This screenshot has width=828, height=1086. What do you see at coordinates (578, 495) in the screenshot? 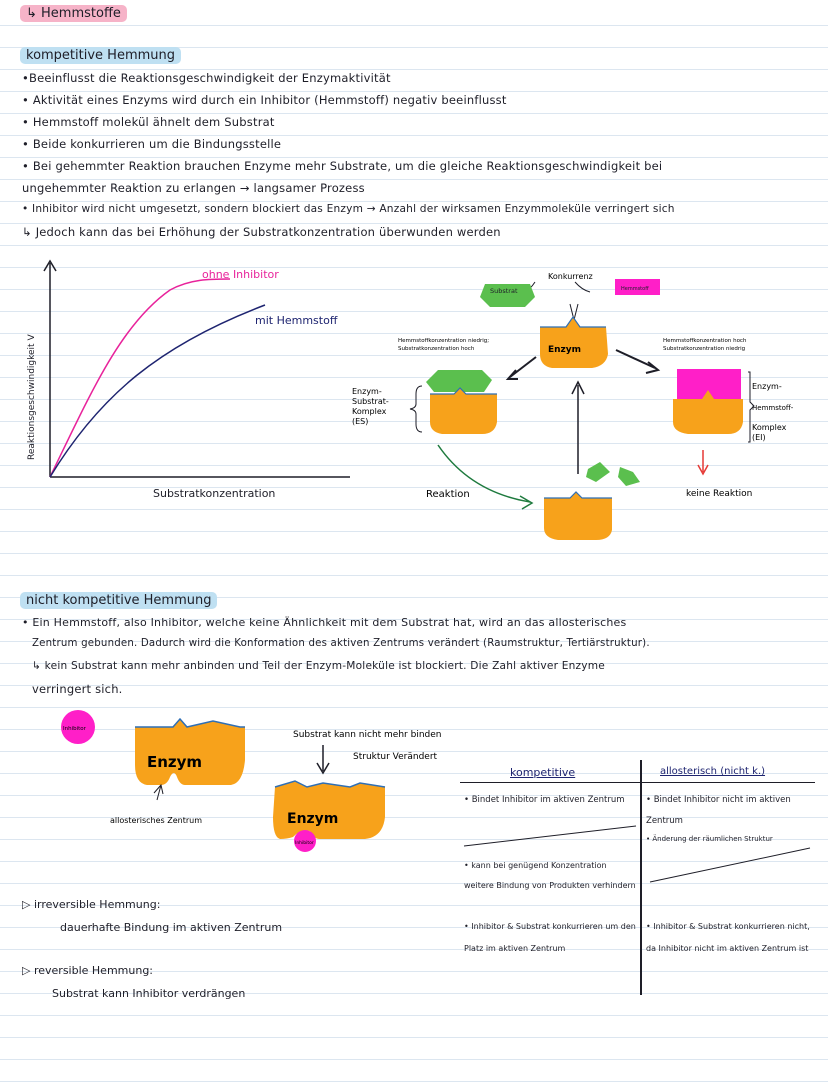
I see `bottom-enzyme-active-site` at bounding box center [578, 495].